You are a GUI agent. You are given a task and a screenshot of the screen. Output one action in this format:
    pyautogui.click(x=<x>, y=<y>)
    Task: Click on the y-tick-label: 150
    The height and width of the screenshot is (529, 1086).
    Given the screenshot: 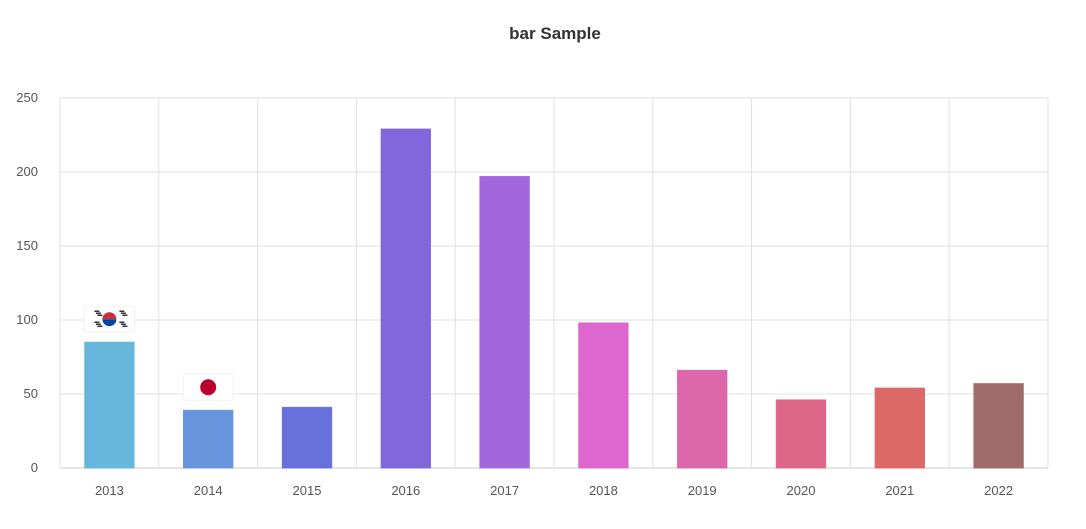 What is the action you would take?
    pyautogui.click(x=27, y=245)
    